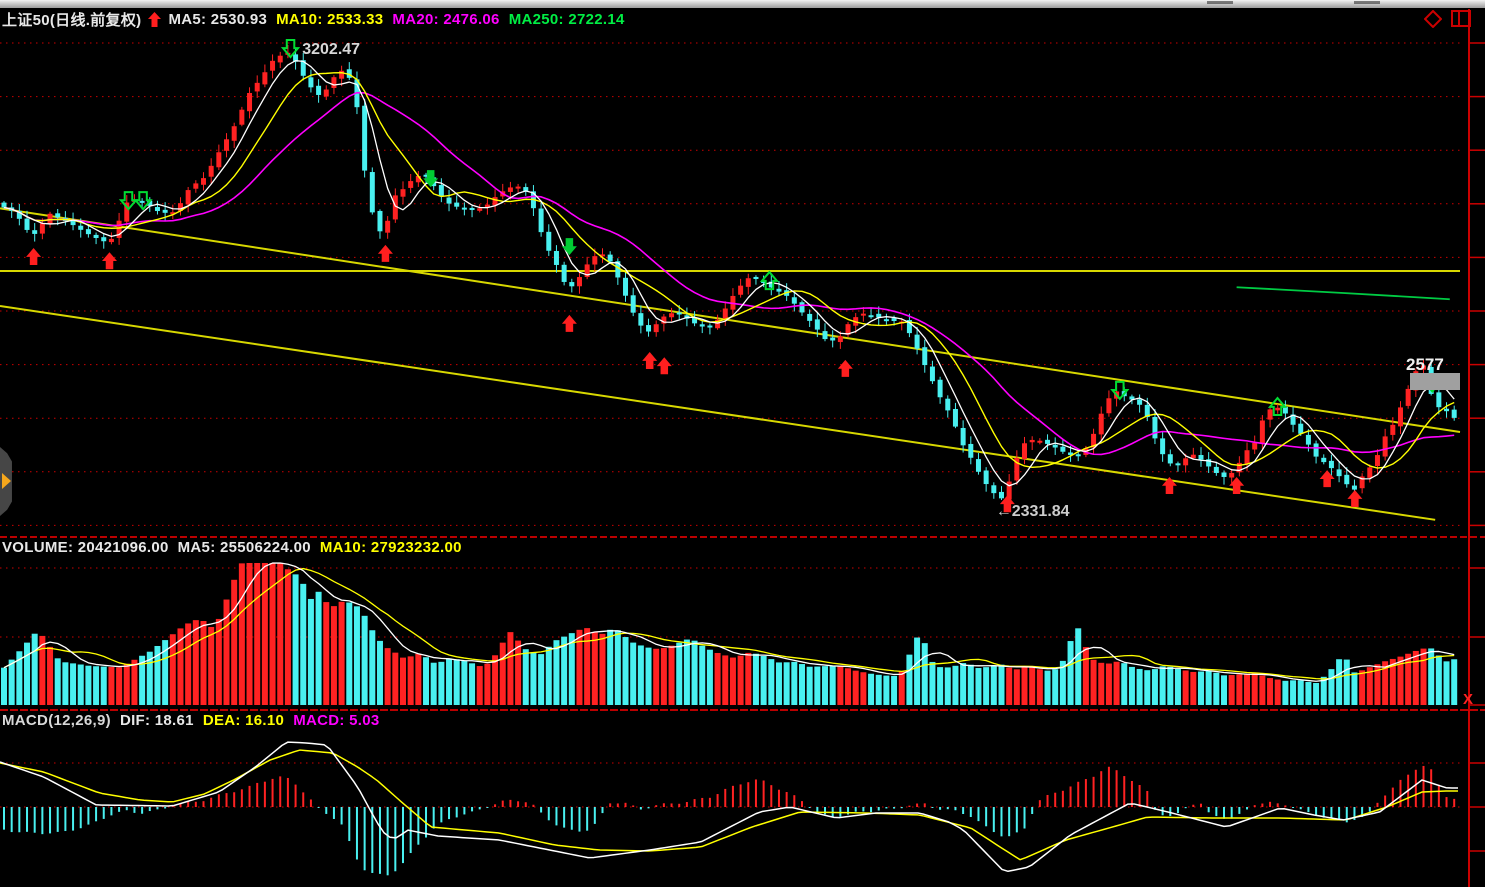 The height and width of the screenshot is (887, 1485). I want to click on ma10-value: MA10: 2533.33, so click(330, 19).